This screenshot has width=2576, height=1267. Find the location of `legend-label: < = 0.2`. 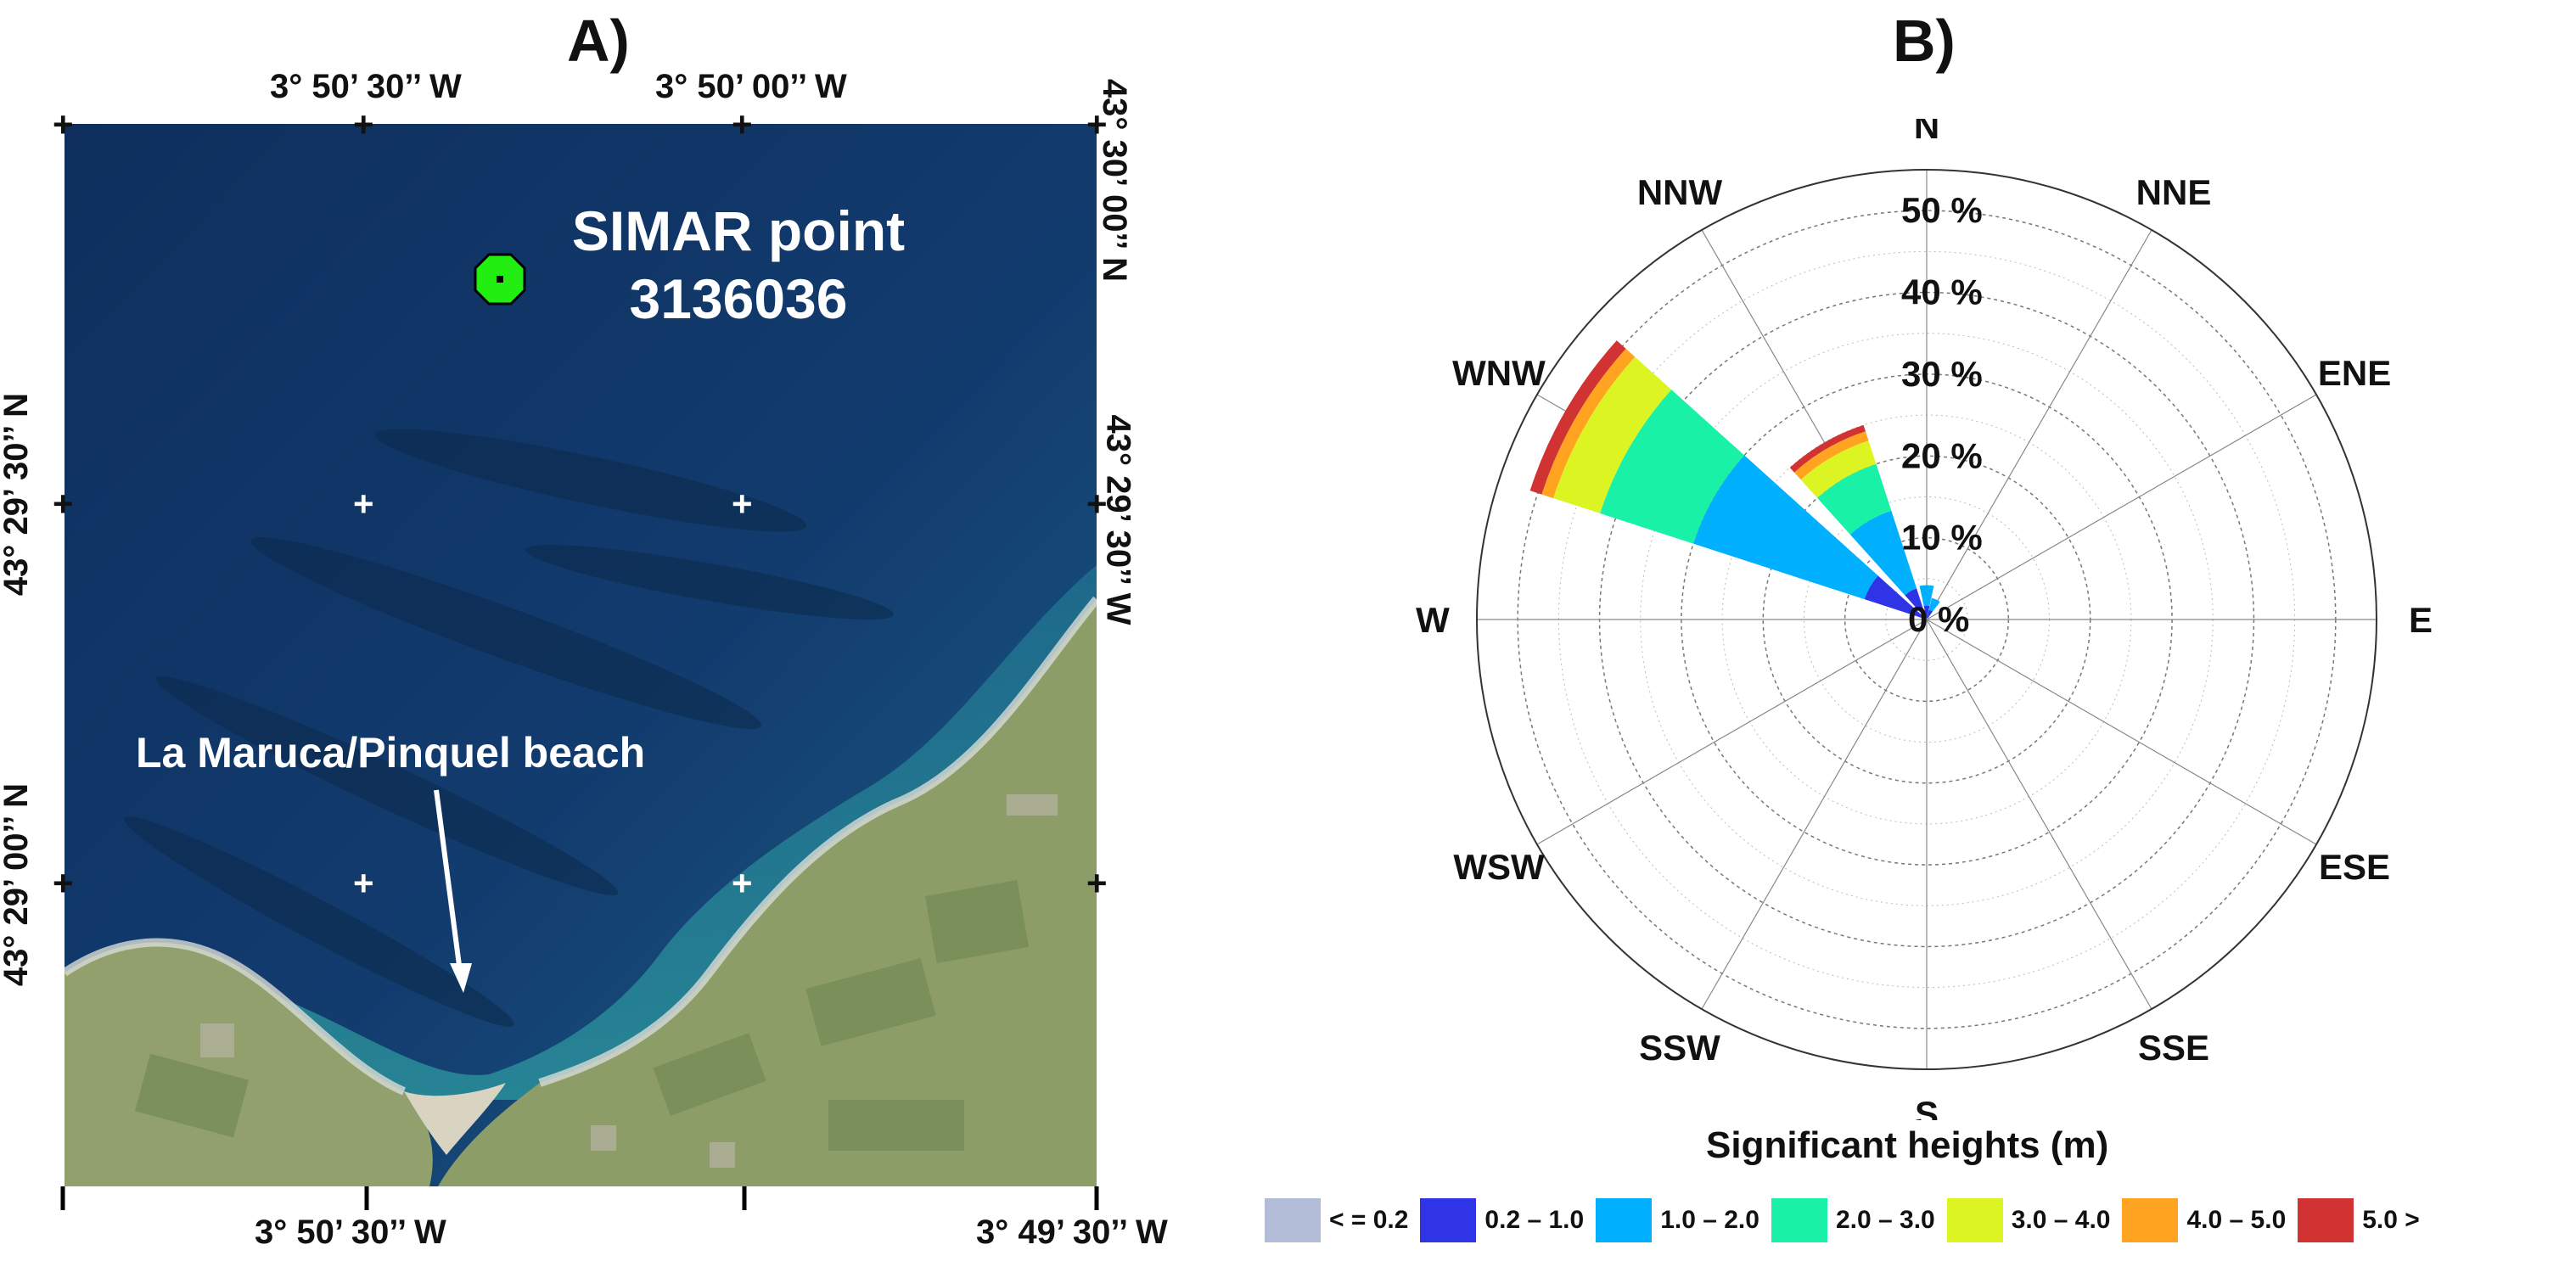

legend-label: < = 0.2 is located at coordinates (1369, 1220).